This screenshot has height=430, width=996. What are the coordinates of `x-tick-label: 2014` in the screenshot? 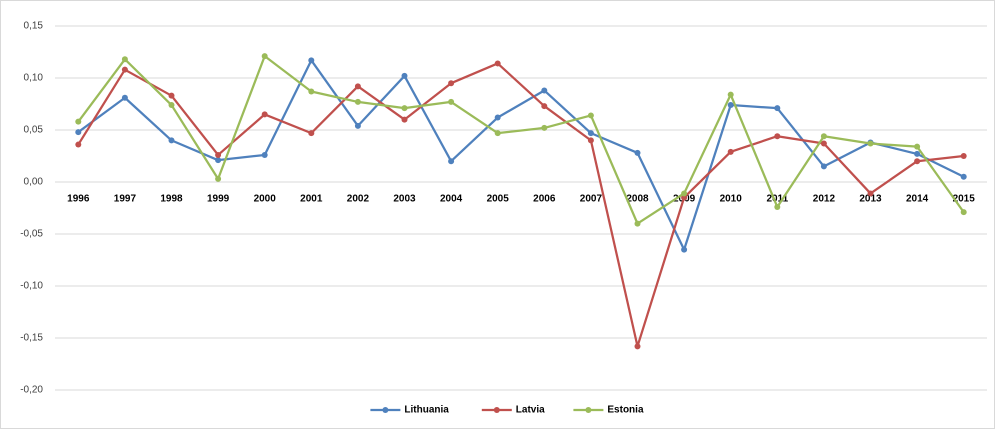 It's located at (917, 199).